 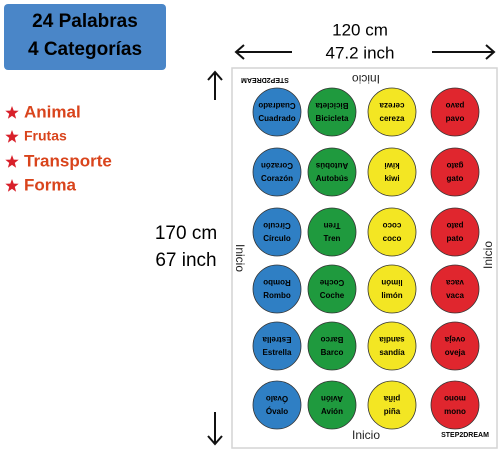 I want to click on category-label: Forma, so click(x=50, y=184).